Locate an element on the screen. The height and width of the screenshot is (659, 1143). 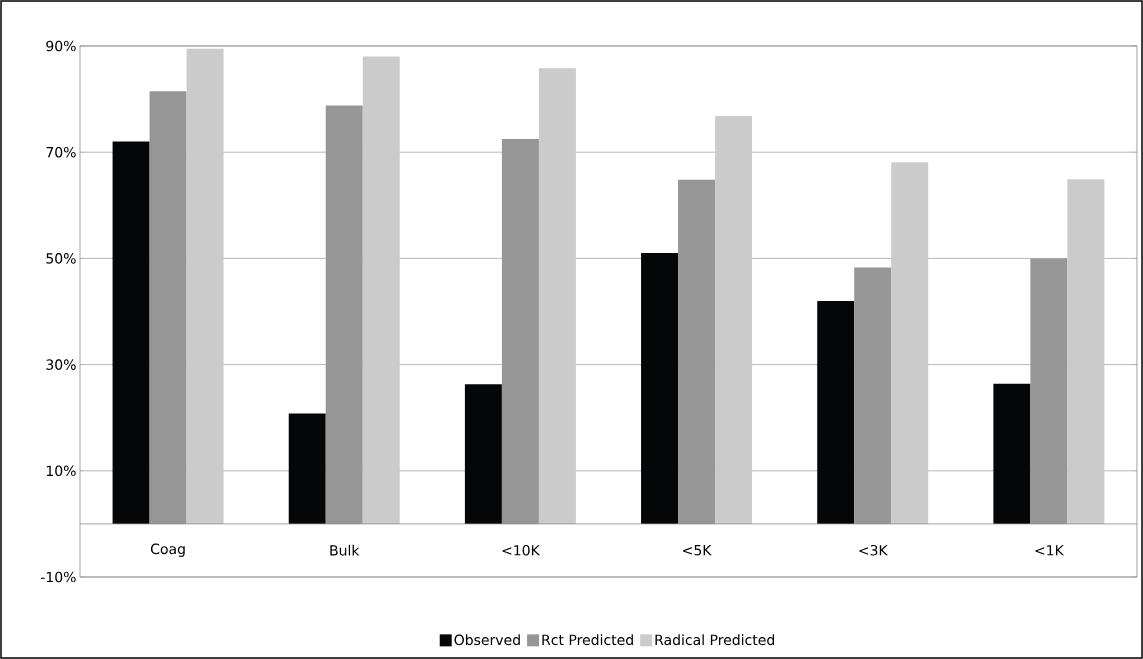
x-tick-label: <3K is located at coordinates (873, 550).